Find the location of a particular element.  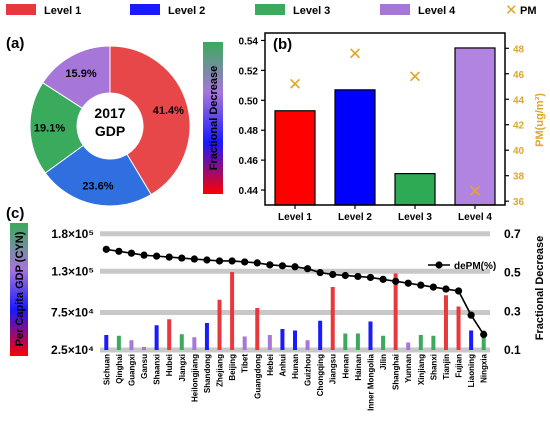

y-tick-label: 0.44 is located at coordinates (249, 191).